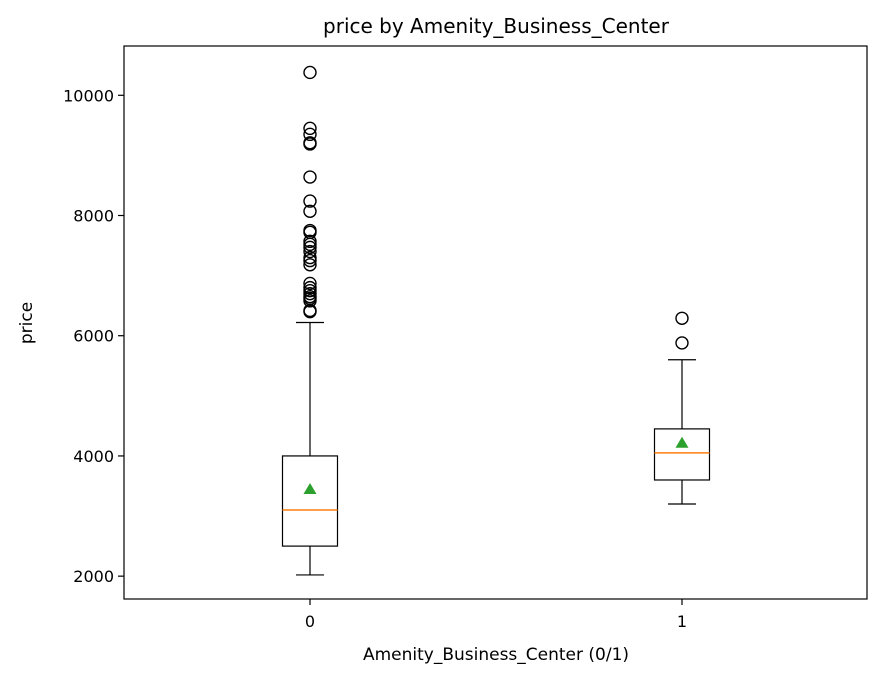  Describe the element at coordinates (93, 216) in the screenshot. I see `y-tick-label: 8000` at that location.